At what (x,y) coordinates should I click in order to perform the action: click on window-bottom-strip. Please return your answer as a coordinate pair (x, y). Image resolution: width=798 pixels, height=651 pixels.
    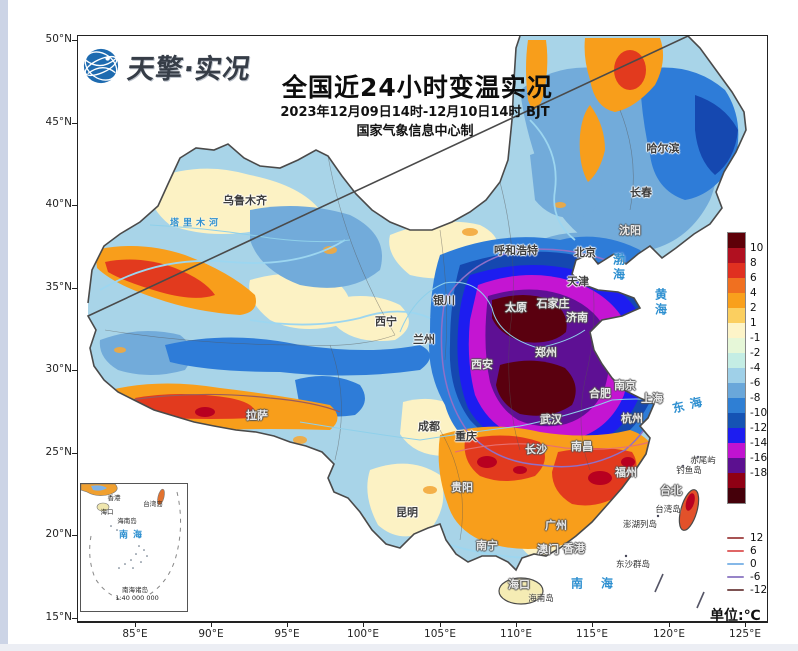
    Looking at the image, I should click on (399, 647).